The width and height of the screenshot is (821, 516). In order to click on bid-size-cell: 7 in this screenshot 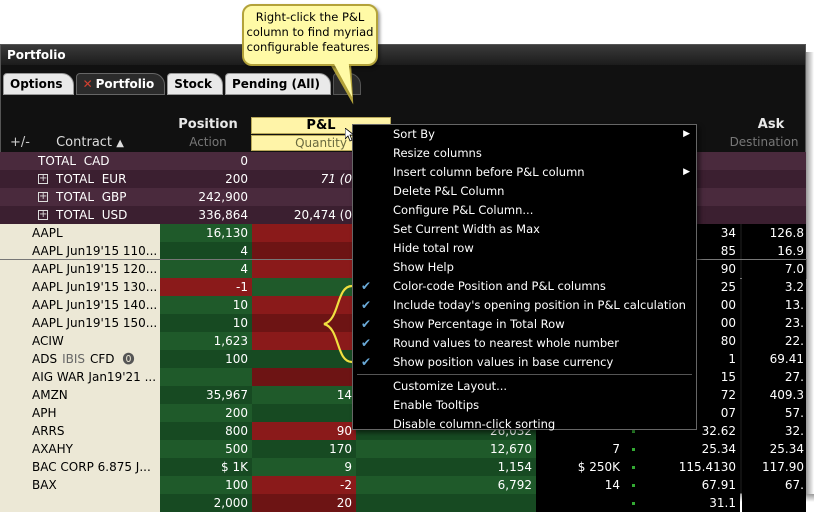, I will do `click(580, 449)`.